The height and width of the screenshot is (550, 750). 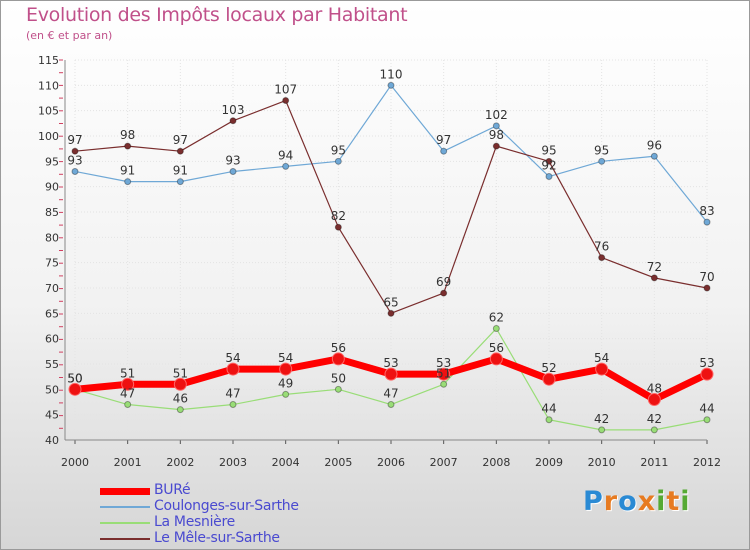 I want to click on x-tick-label: 2005, so click(x=338, y=462).